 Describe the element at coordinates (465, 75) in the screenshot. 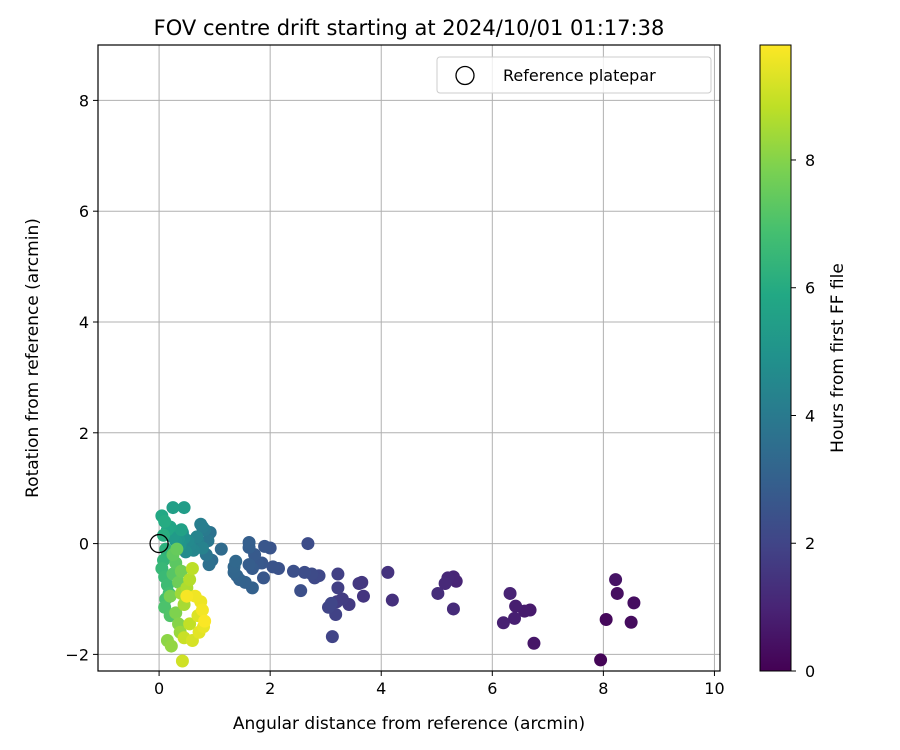

I see `legend-marker` at that location.